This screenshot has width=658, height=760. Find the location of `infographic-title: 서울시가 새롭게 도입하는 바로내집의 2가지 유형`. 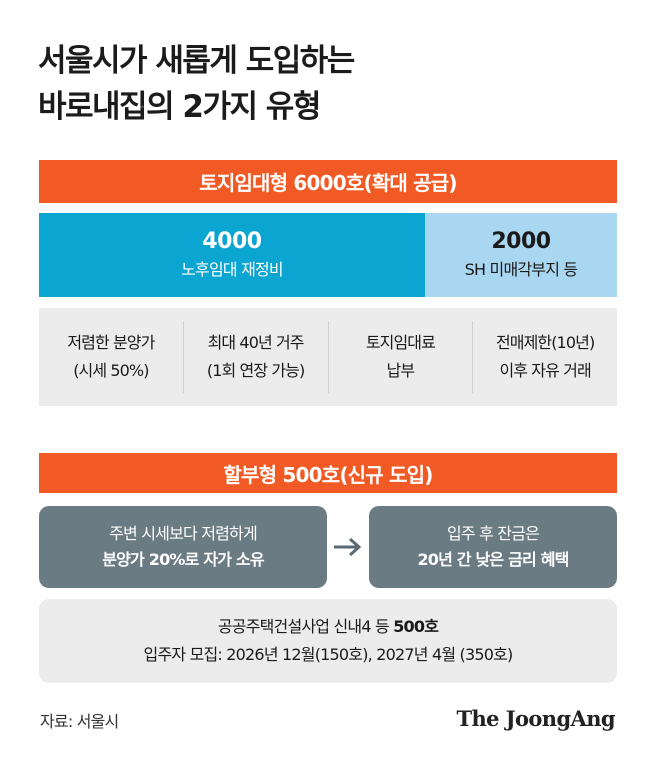

infographic-title: 서울시가 새롭게 도입하는 바로내집의 2가지 유형 is located at coordinates (328, 84).